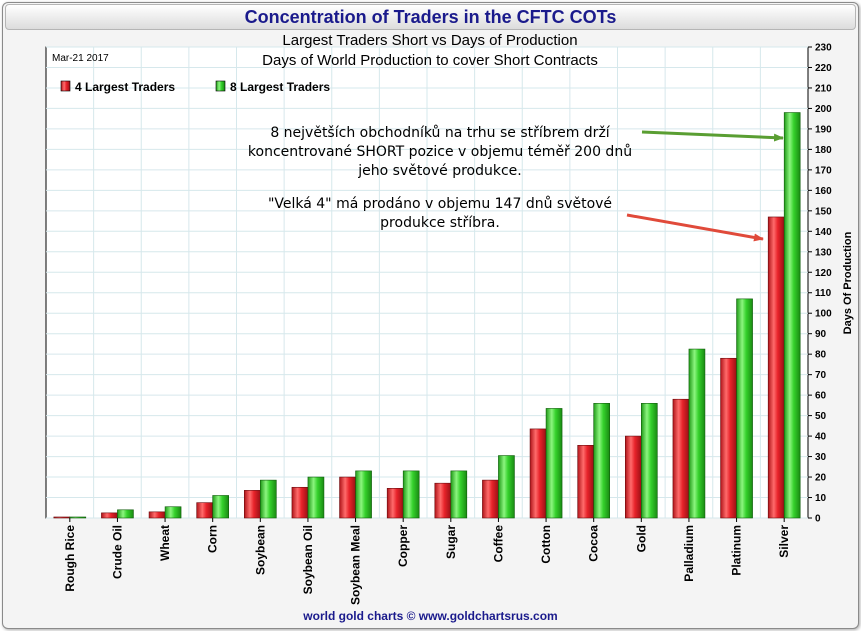 The height and width of the screenshot is (631, 861). I want to click on bar-4-largest-wheat, so click(157, 515).